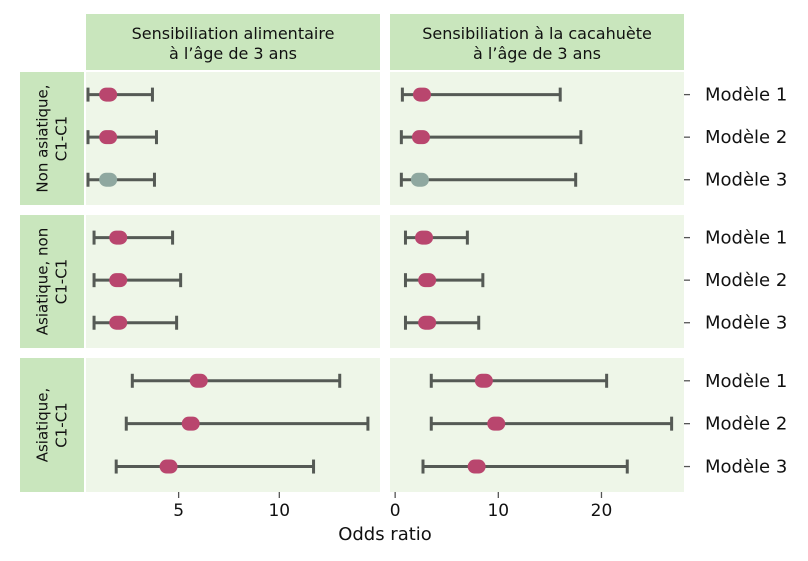 The height and width of the screenshot is (561, 808). Describe the element at coordinates (62, 138) in the screenshot. I see `row-label-1-line-2: C1-C1` at that location.